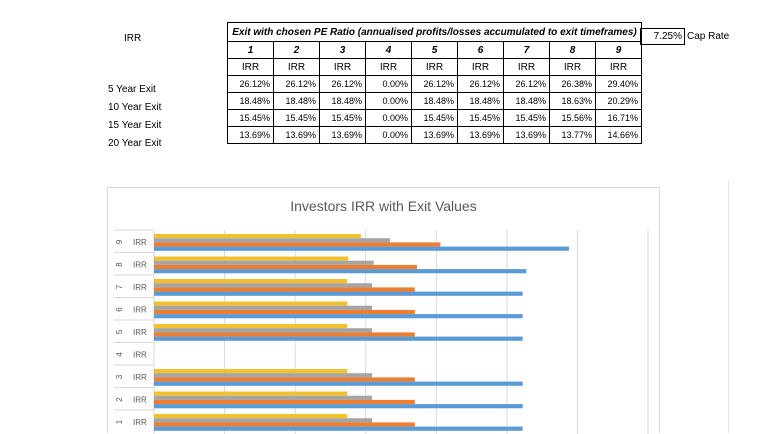  Describe the element at coordinates (434, 50) in the screenshot. I see `col-header: 5` at that location.